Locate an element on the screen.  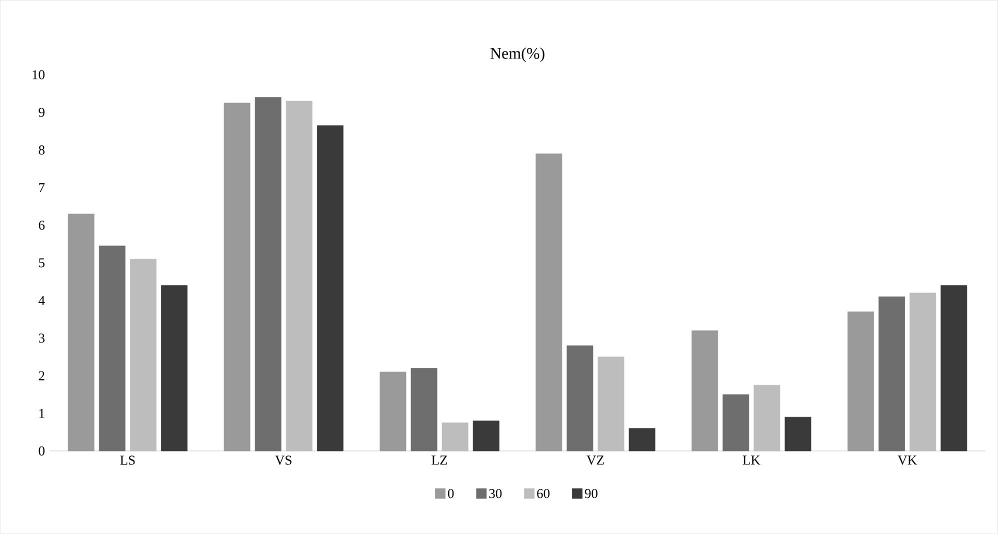
chart-title: Nem(%) is located at coordinates (517, 55).